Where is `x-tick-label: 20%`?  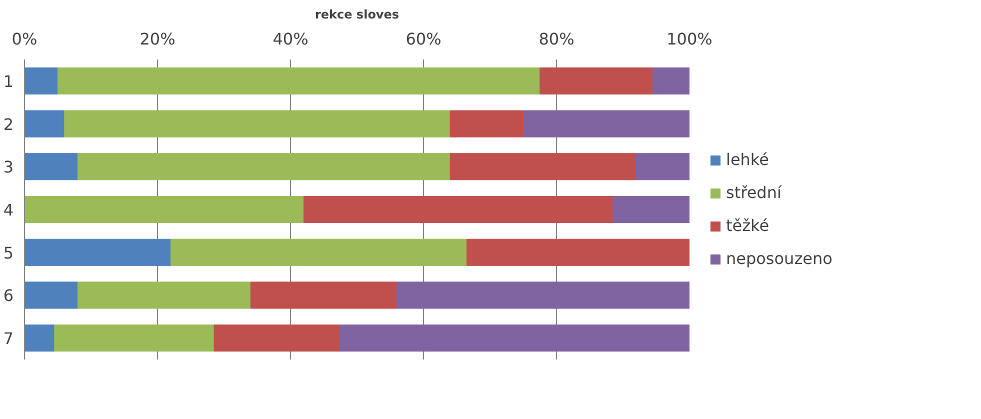 x-tick-label: 20% is located at coordinates (158, 39).